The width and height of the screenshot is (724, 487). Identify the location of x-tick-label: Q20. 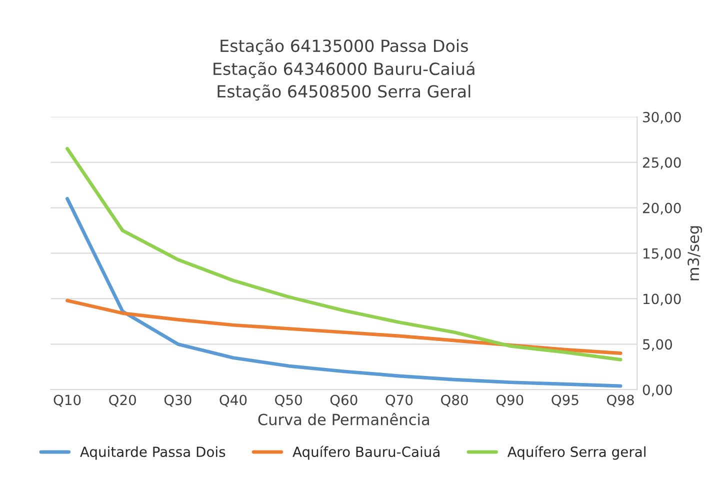
(122, 400).